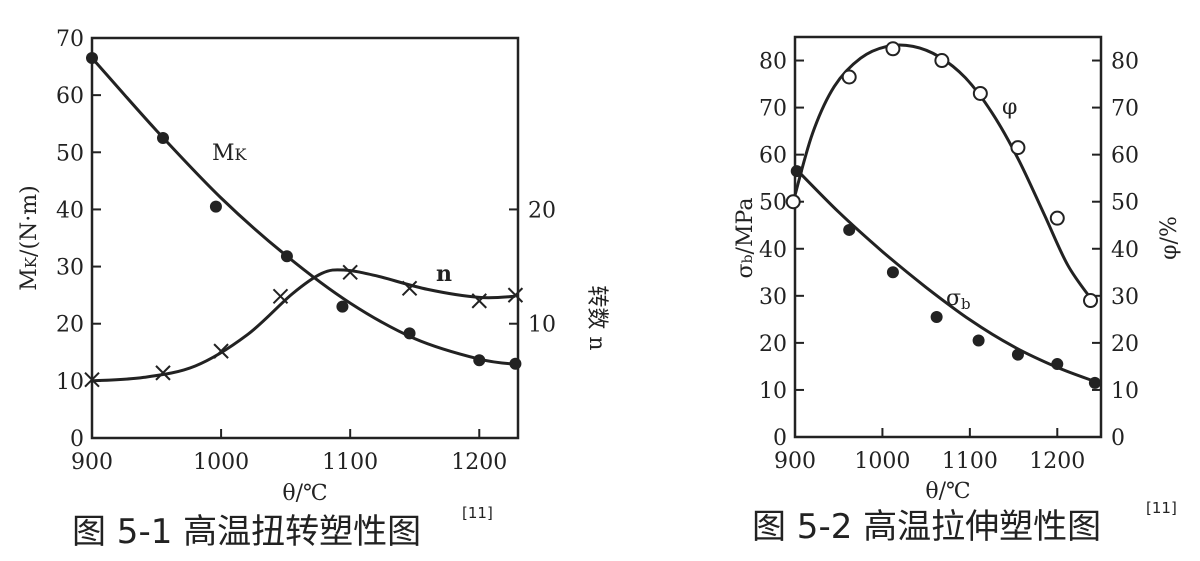 The height and width of the screenshot is (561, 1200). What do you see at coordinates (1009, 107) in the screenshot?
I see `series-label-phi: φ` at bounding box center [1009, 107].